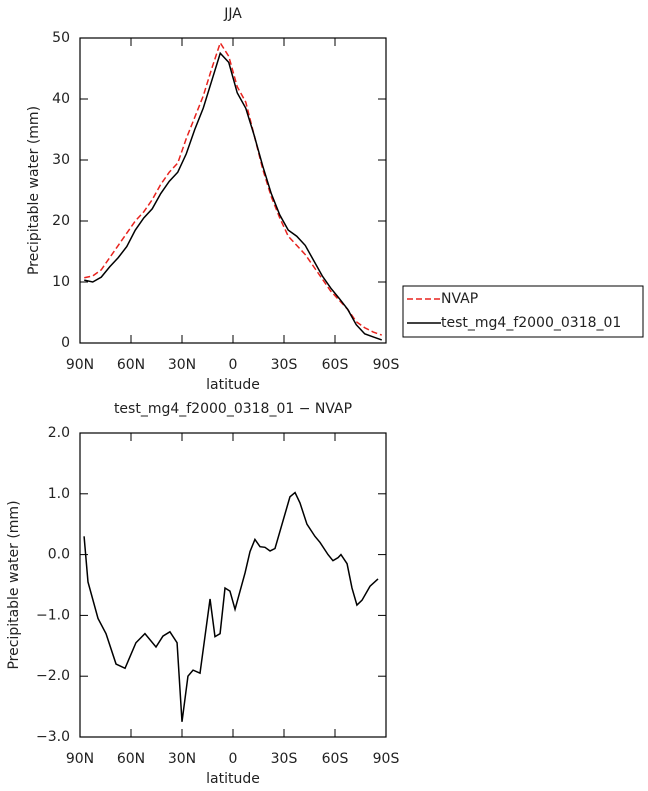  What do you see at coordinates (59, 433) in the screenshot?
I see `y-tick-label: 2.0` at bounding box center [59, 433].